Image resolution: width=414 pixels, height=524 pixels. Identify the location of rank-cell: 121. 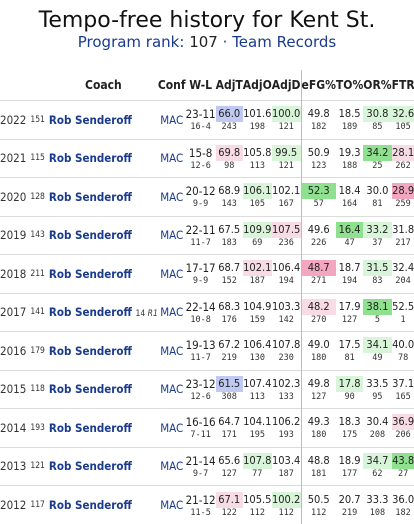
(39, 466).